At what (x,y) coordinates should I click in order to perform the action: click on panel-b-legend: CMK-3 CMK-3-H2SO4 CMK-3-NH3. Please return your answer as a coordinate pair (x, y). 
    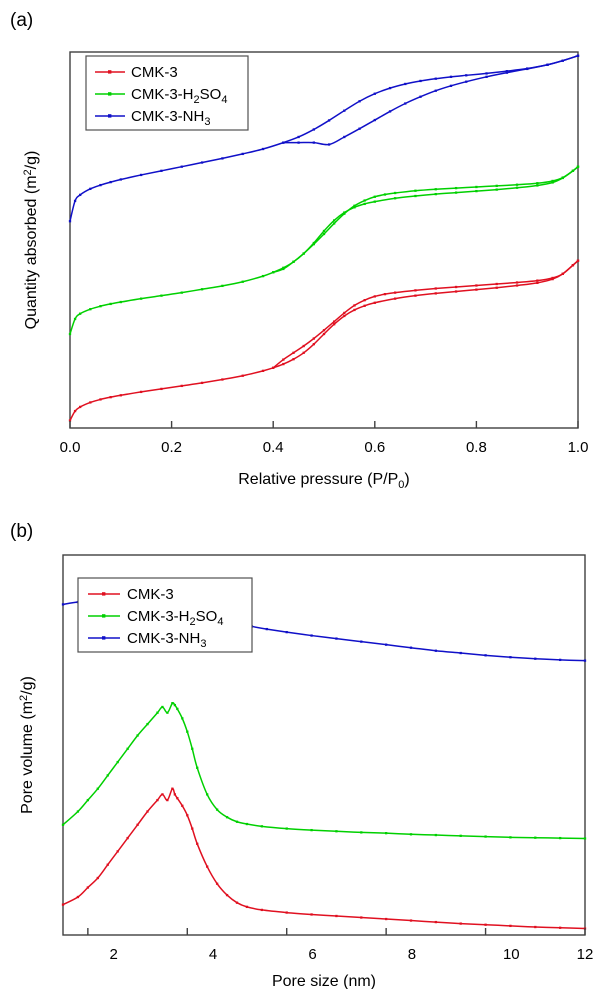
    Looking at the image, I should click on (165, 615).